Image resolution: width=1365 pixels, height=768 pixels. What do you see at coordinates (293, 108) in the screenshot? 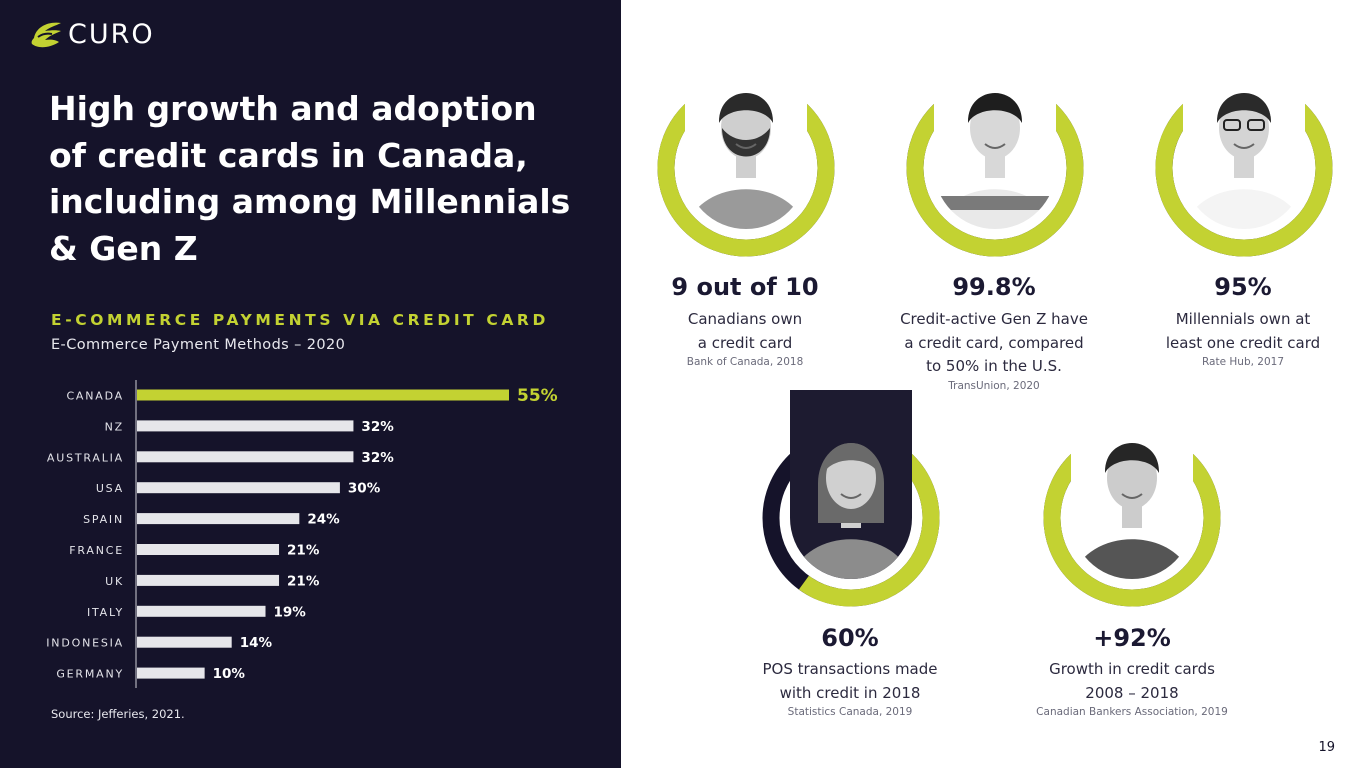
I see `headline-line: High growth and adoption` at bounding box center [293, 108].